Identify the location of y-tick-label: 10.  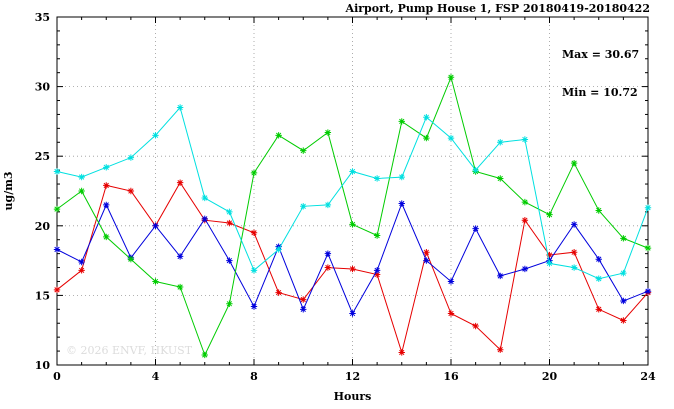
(43, 365).